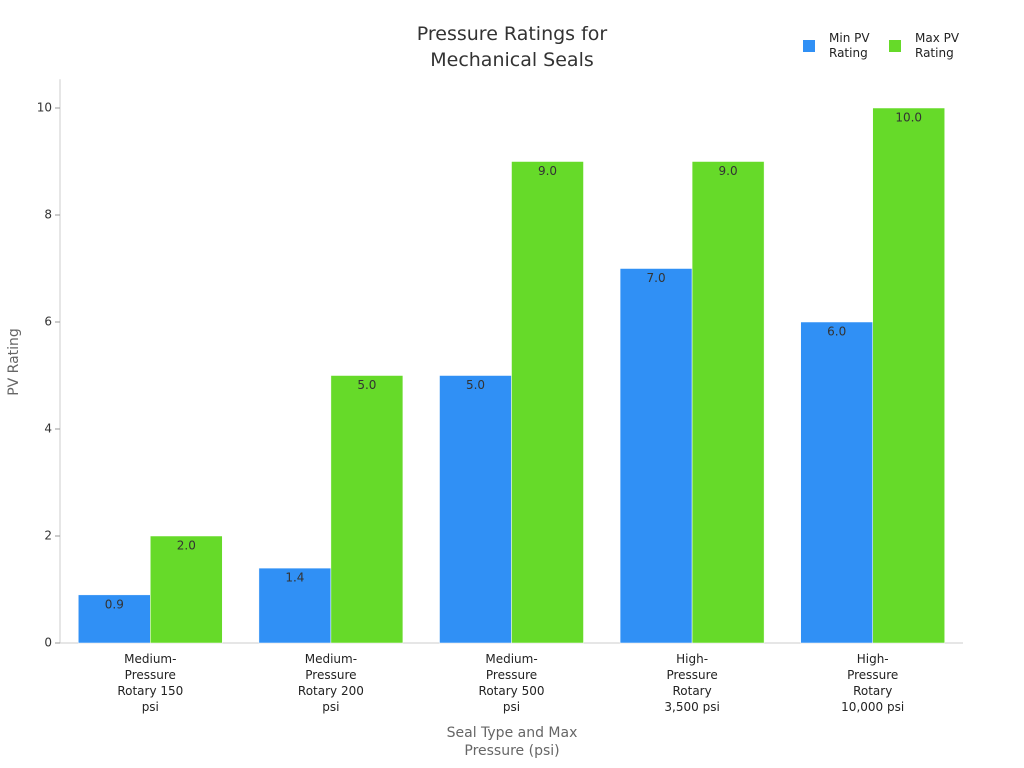 This screenshot has height=768, width=1024. I want to click on value-label: 2.0, so click(186, 546).